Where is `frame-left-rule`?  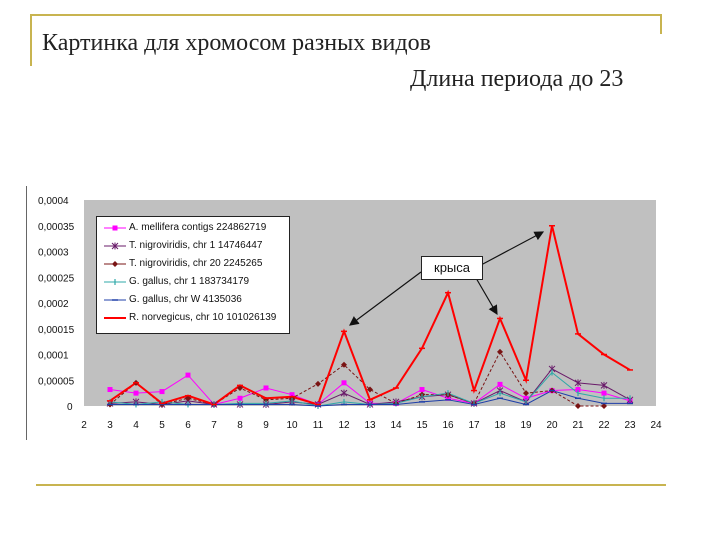 frame-left-rule is located at coordinates (31, 40).